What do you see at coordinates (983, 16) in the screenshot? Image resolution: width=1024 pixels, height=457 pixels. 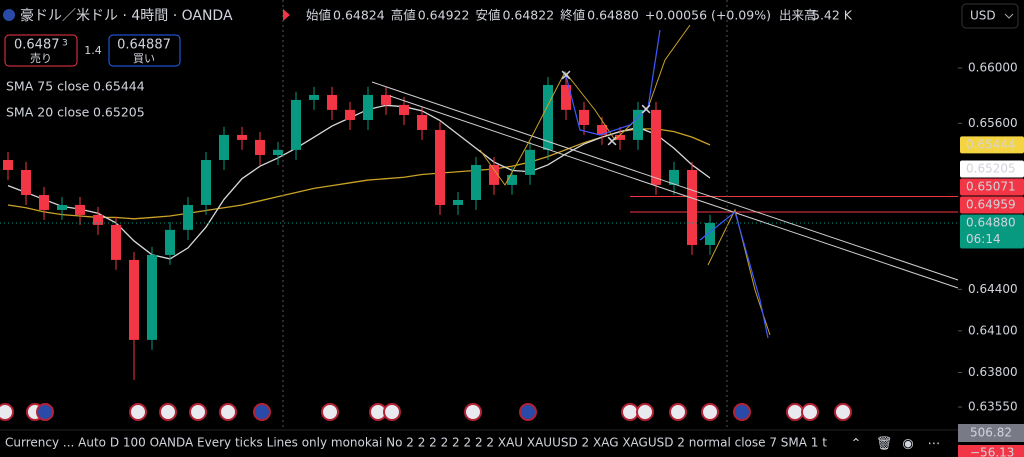 I see `currency: USD` at bounding box center [983, 16].